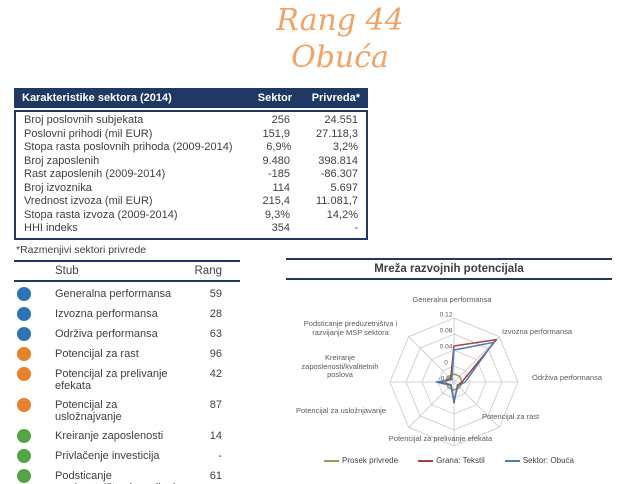  I want to click on list-item: Potencijal za rast 96, so click(127, 354).